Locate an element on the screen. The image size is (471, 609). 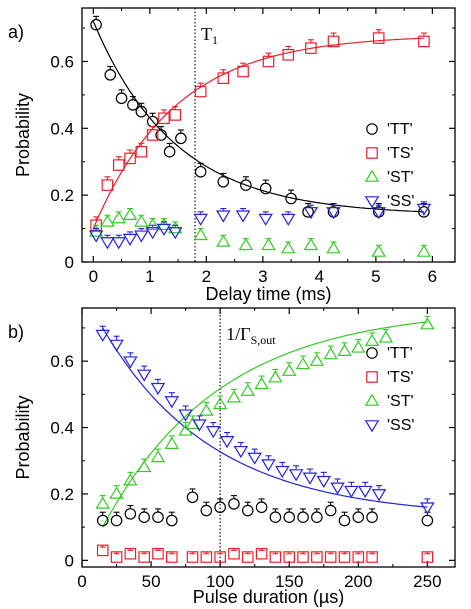
x-tick-label: 3 is located at coordinates (262, 276).